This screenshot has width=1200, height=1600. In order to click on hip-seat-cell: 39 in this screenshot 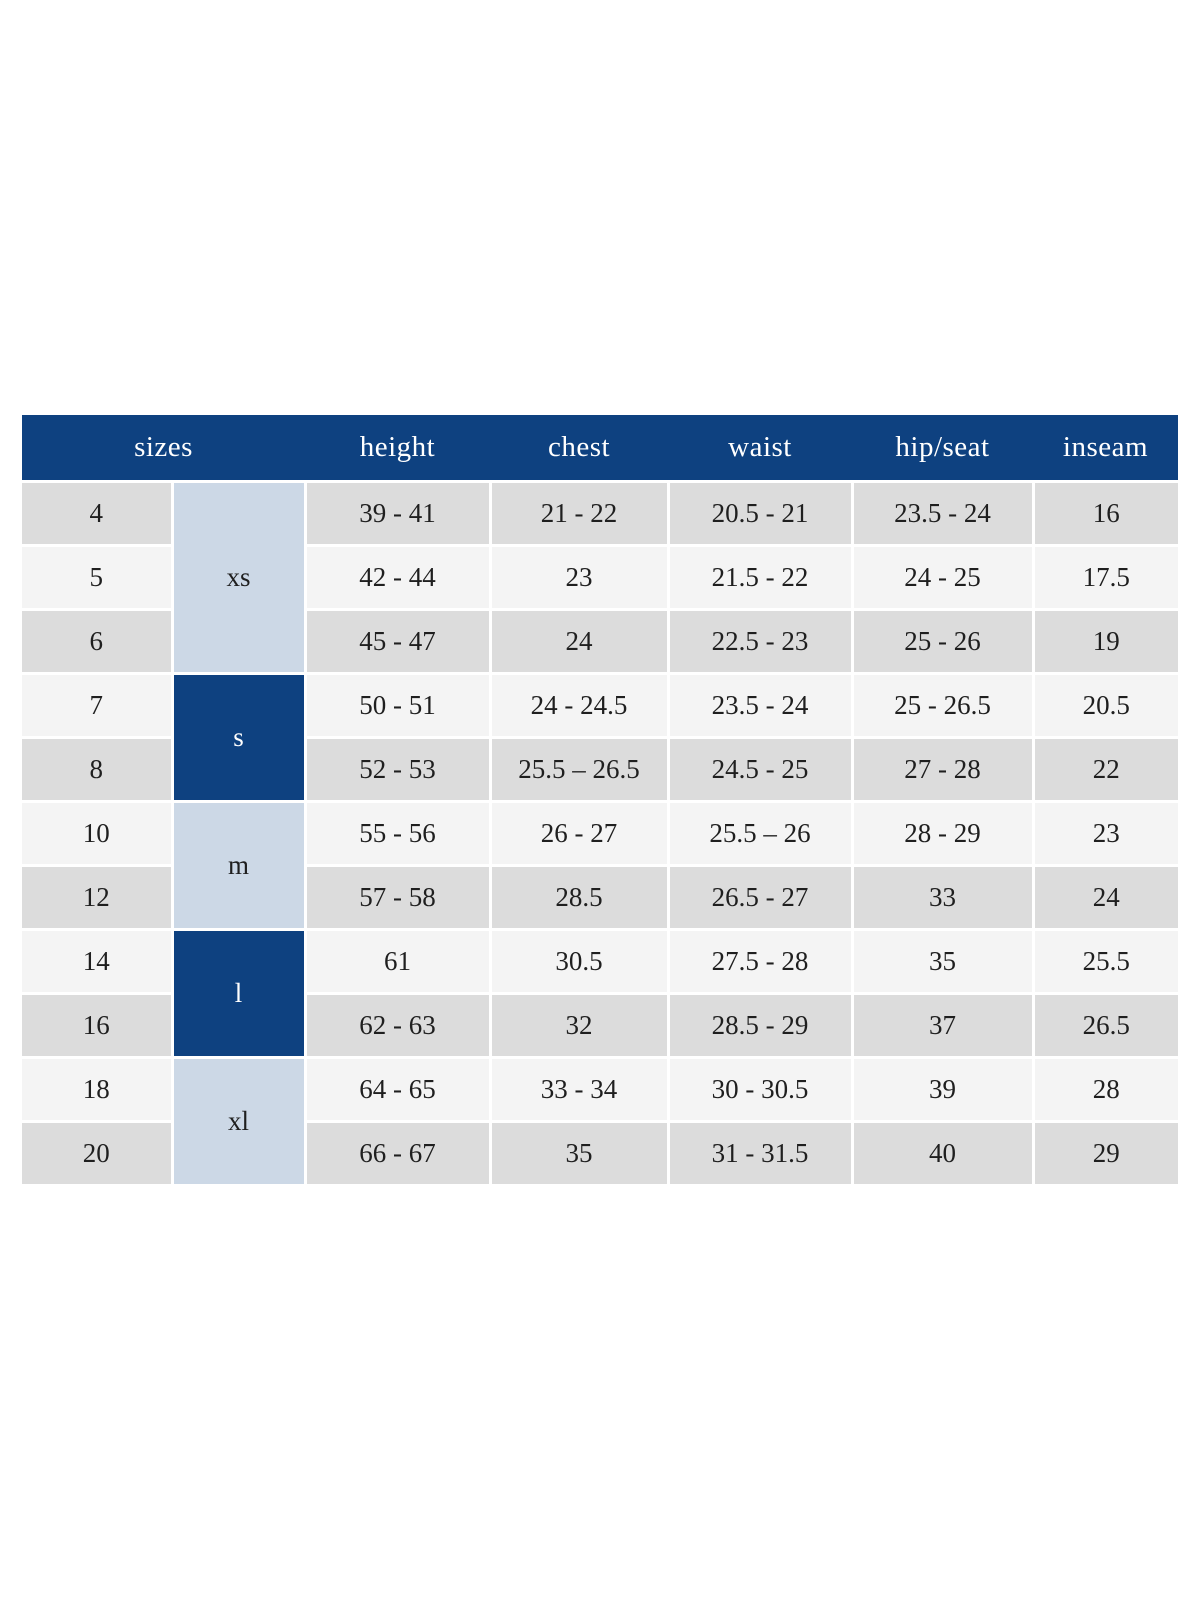, I will do `click(942, 1089)`.